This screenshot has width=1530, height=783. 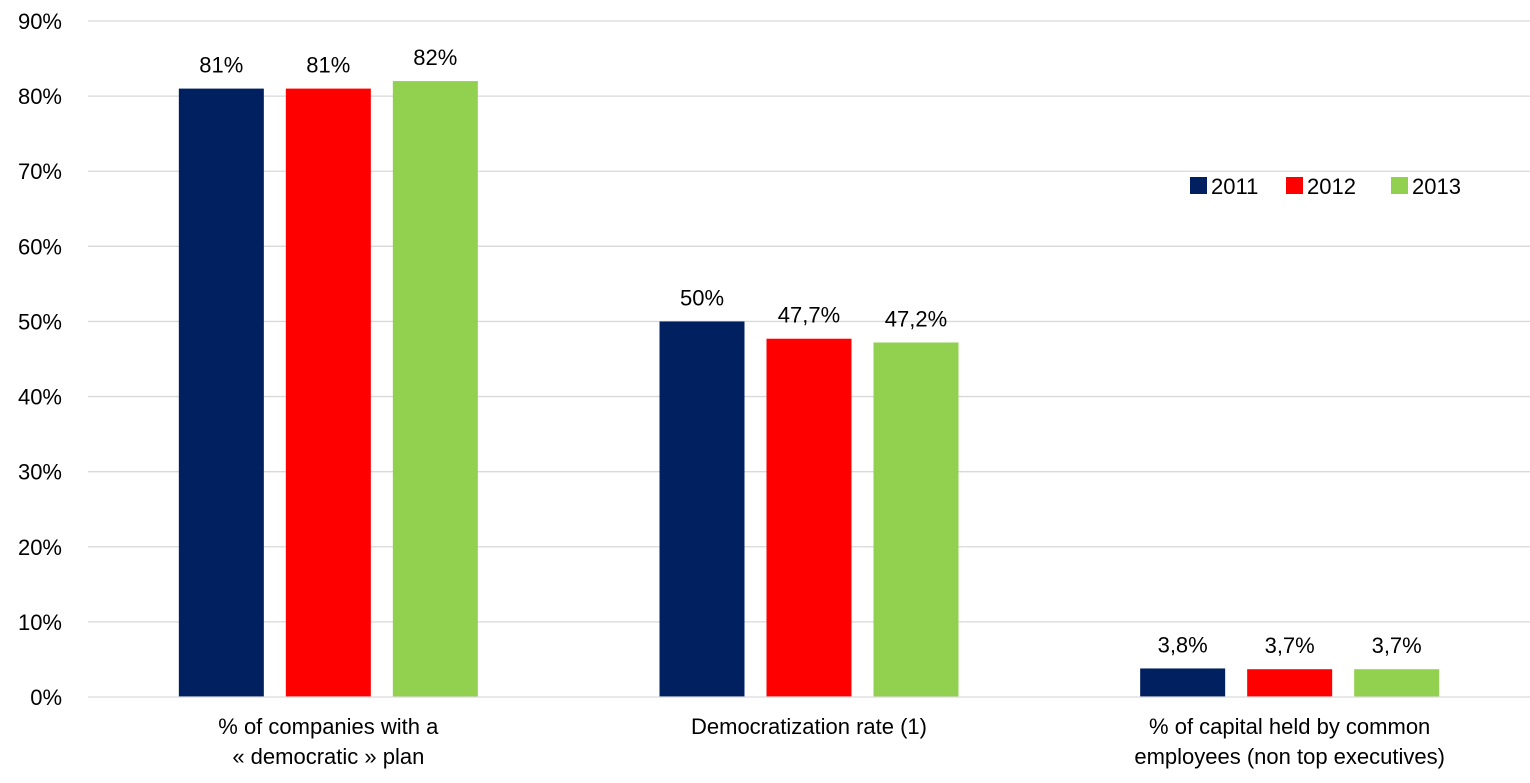 I want to click on data-label: 50%, so click(x=702, y=297).